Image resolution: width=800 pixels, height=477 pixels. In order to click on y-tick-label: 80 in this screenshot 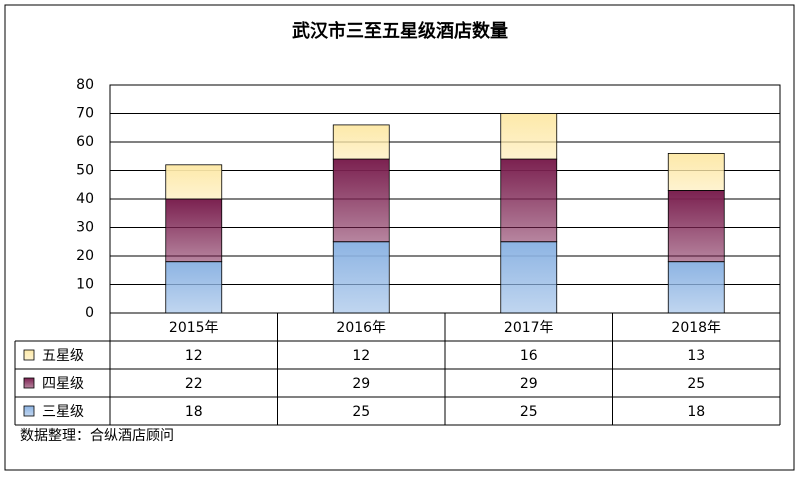, I will do `click(85, 85)`.